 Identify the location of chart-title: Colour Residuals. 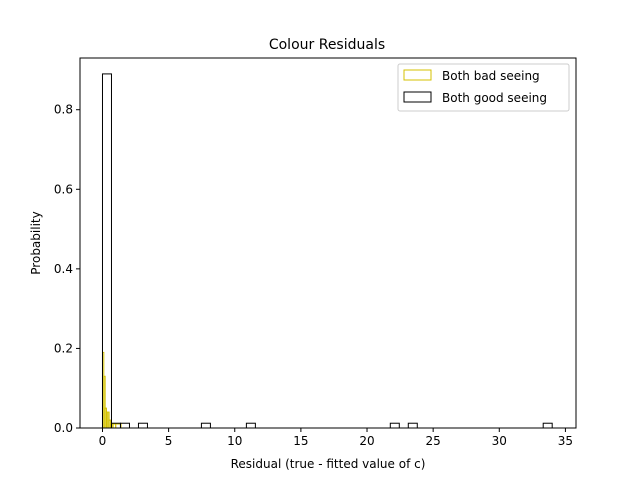
(327, 45).